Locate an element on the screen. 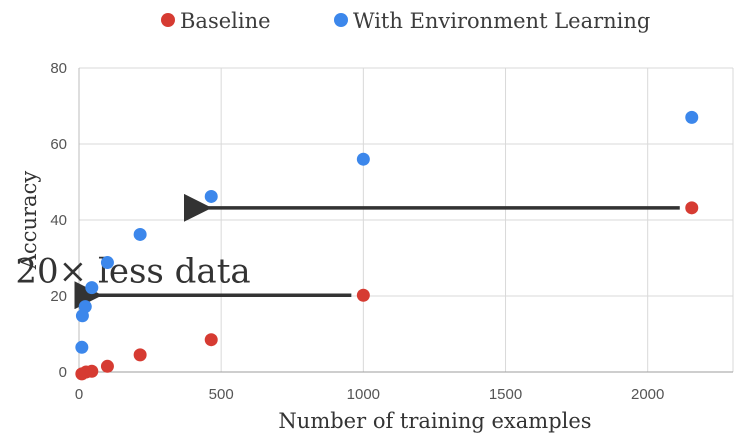 The width and height of the screenshot is (750, 440). y-tick-label: 0 is located at coordinates (63, 372).